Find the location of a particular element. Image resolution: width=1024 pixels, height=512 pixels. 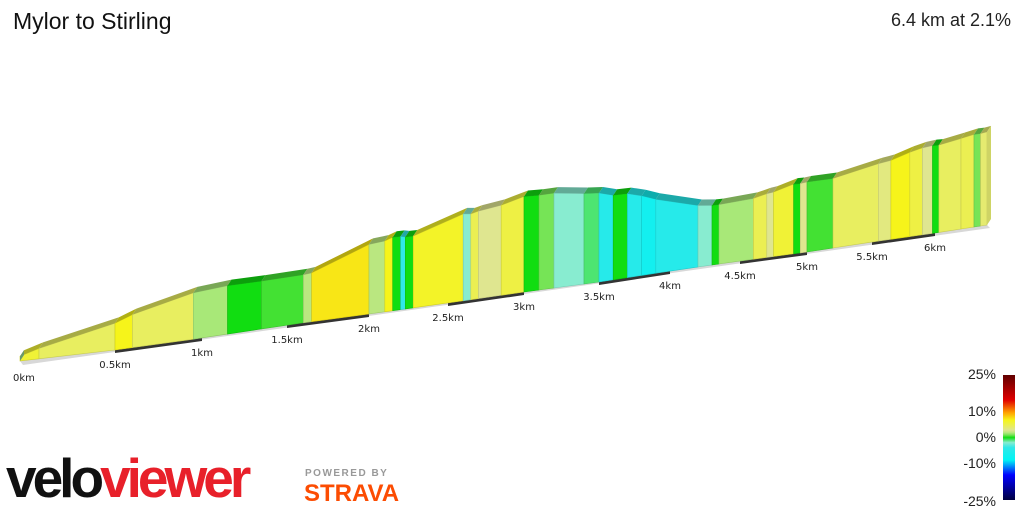

x-tick-label: 0.5km is located at coordinates (114, 365).